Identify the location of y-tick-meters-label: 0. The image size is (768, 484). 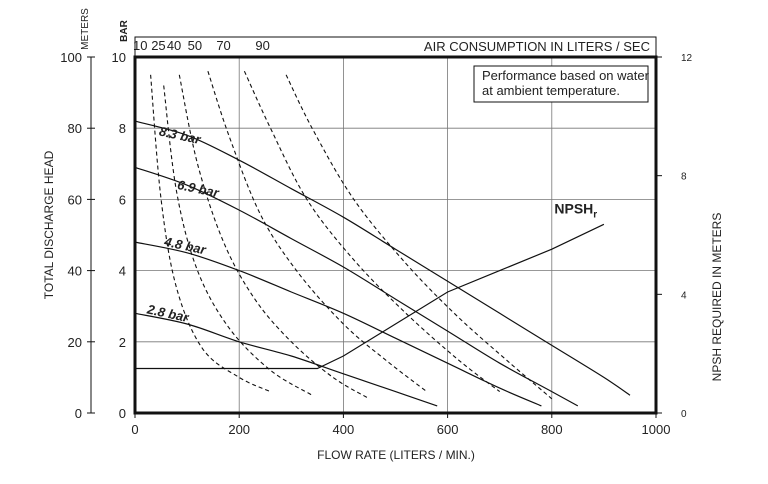
(78, 413).